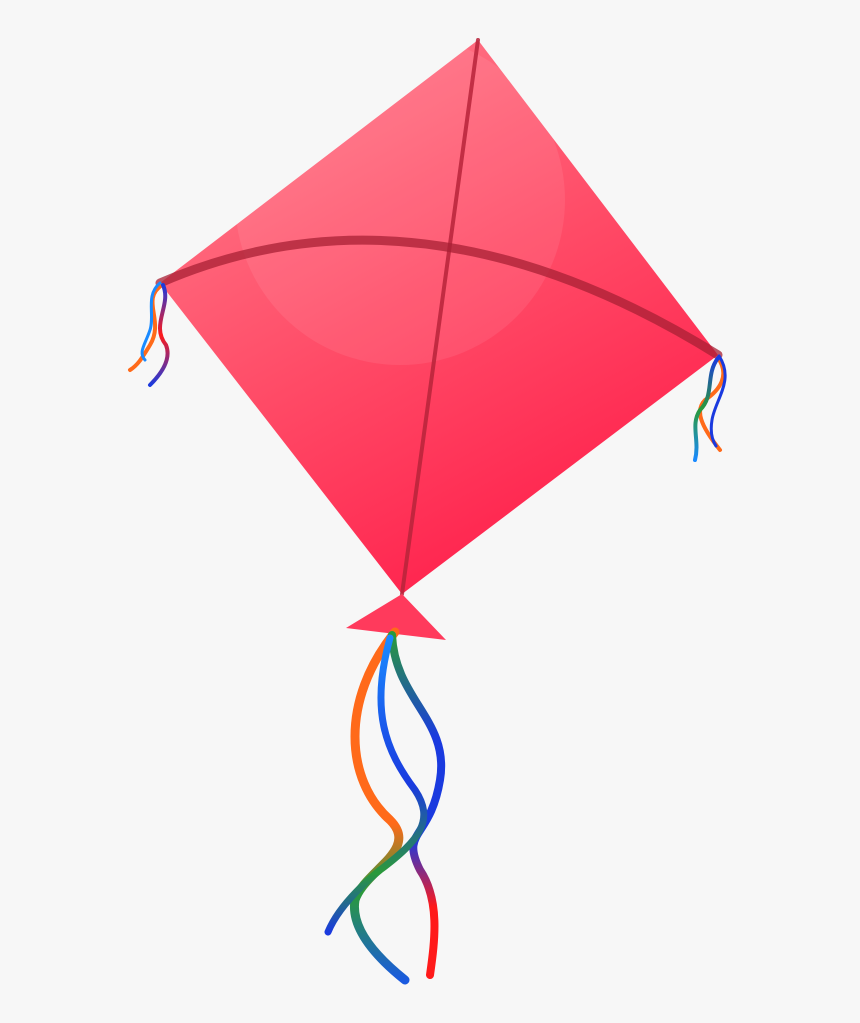 This screenshot has height=1023, width=860. What do you see at coordinates (710, 408) in the screenshot?
I see `right-streamers` at bounding box center [710, 408].